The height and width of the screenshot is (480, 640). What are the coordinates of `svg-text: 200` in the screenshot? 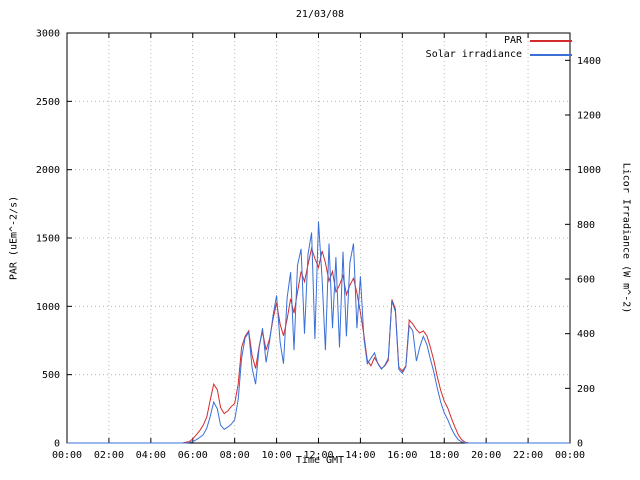 It's located at (586, 389).